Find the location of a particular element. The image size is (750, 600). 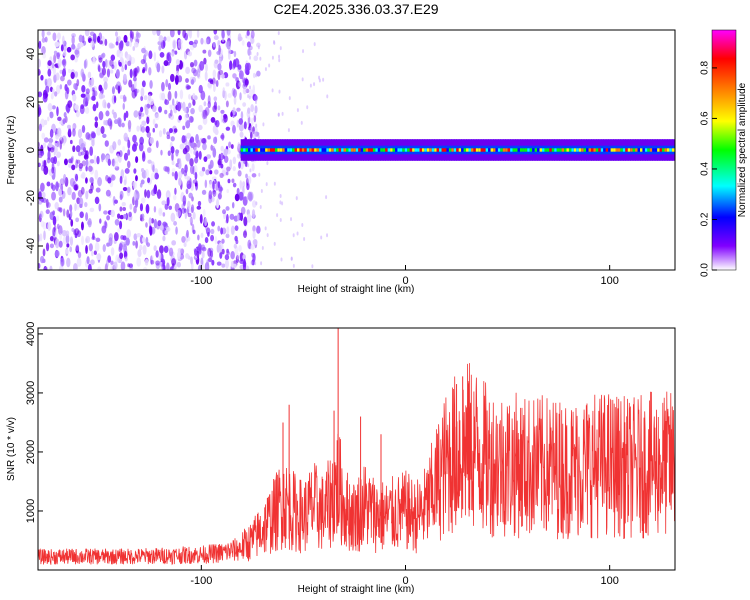

colorbar-tick-label: 0.6 is located at coordinates (705, 118).